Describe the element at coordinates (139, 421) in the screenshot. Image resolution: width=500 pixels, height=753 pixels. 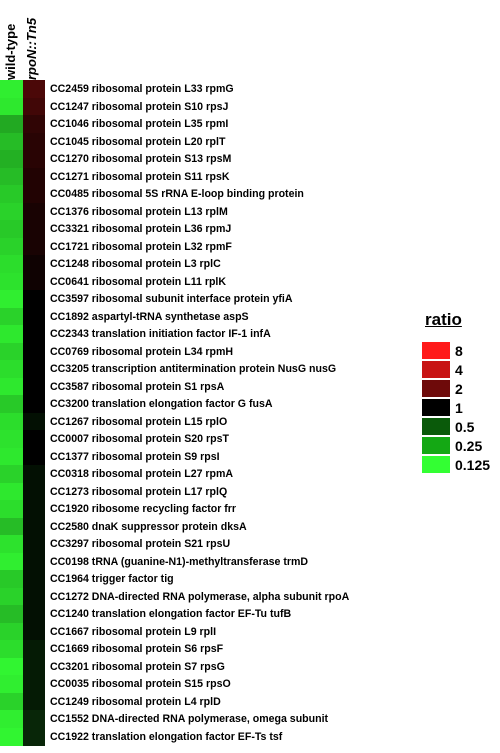
I see `row-label: CC1267 ribosomal protein L15 rplO` at that location.